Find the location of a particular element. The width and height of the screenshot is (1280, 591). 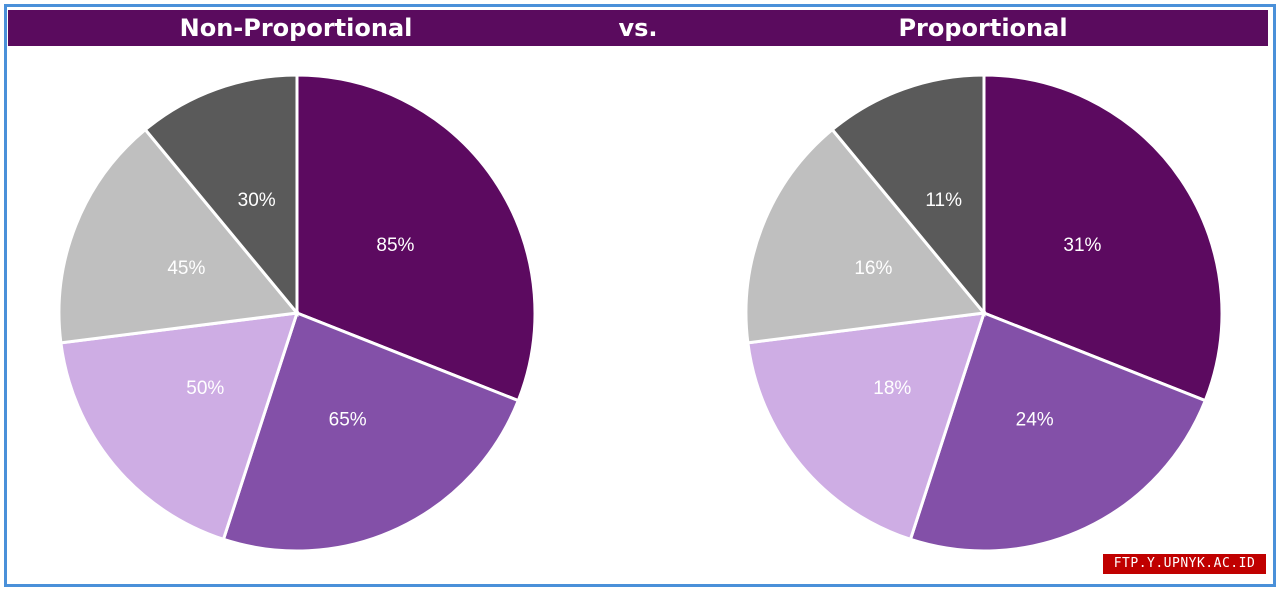

proportional-slice-label-3: 18% is located at coordinates (892, 388).